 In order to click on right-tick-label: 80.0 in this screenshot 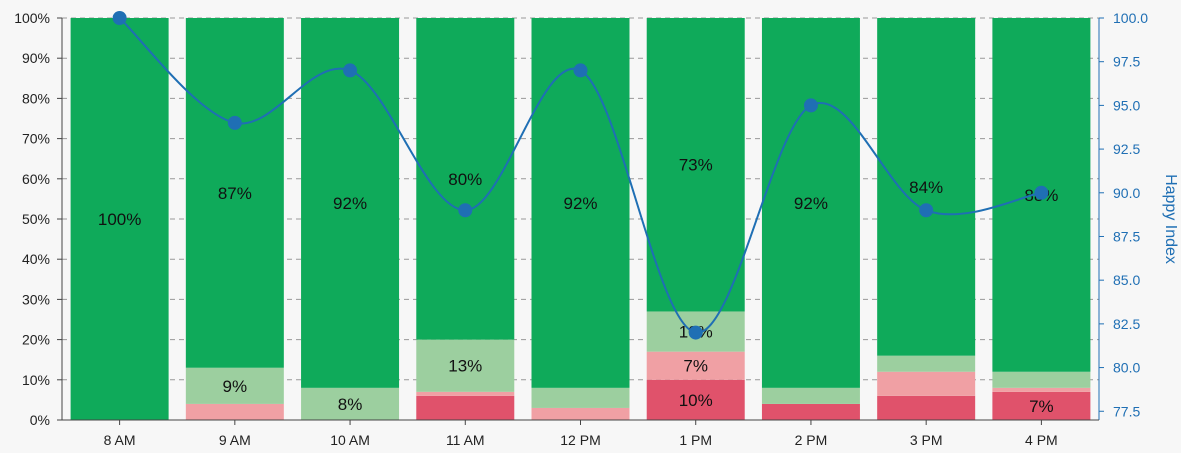, I will do `click(1126, 368)`.